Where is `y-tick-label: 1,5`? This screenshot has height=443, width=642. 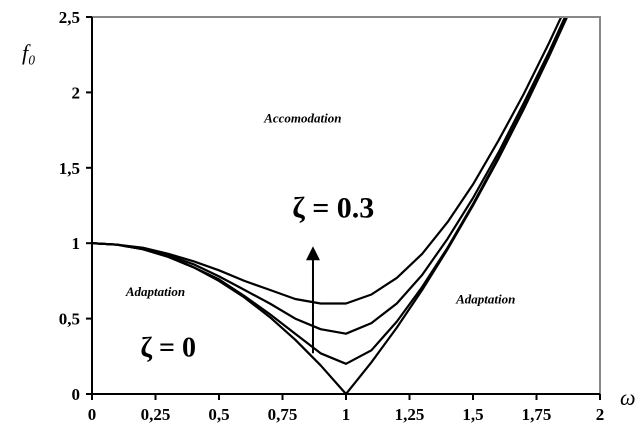 y-tick-label: 1,5 is located at coordinates (69, 168).